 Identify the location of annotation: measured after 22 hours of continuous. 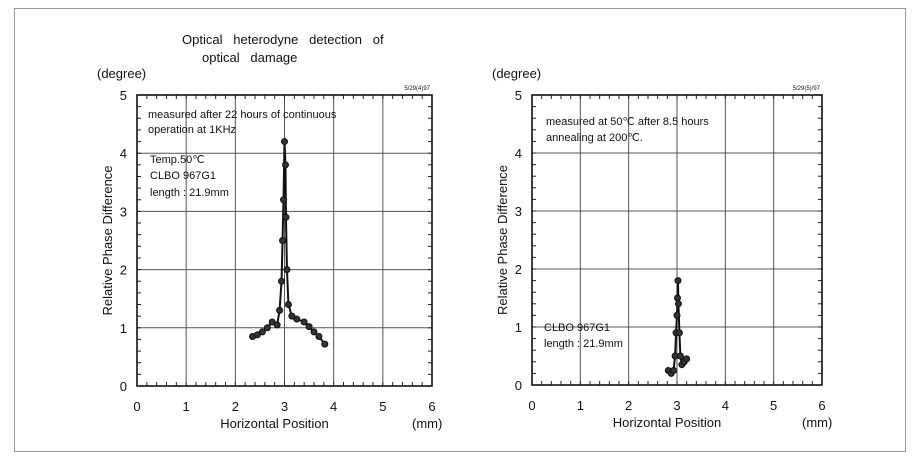
(242, 115).